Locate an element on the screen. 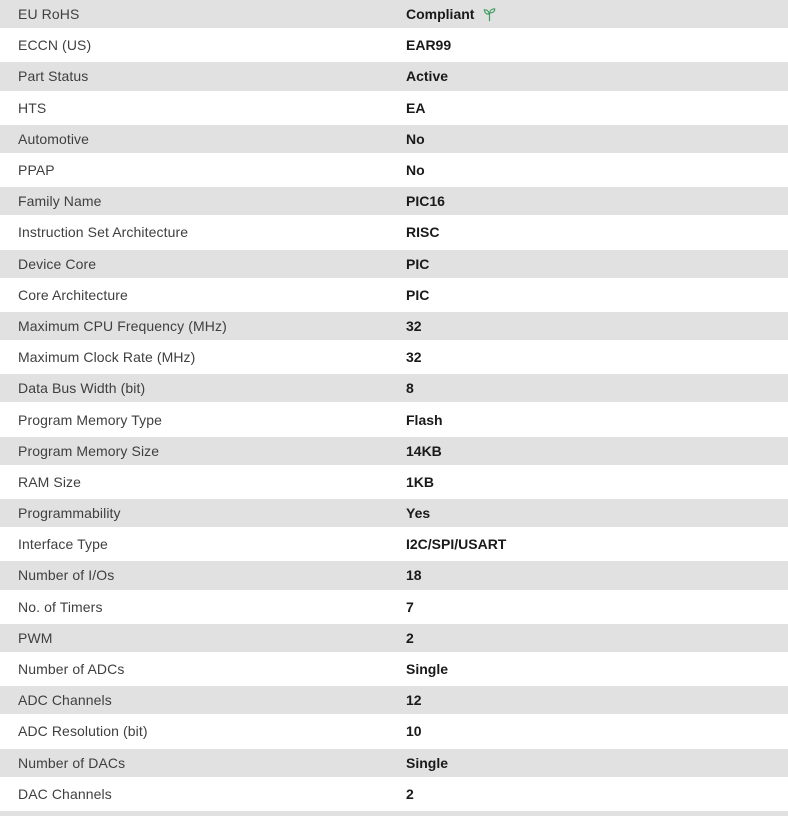 This screenshot has width=788, height=816. spec-value: Active is located at coordinates (597, 76).